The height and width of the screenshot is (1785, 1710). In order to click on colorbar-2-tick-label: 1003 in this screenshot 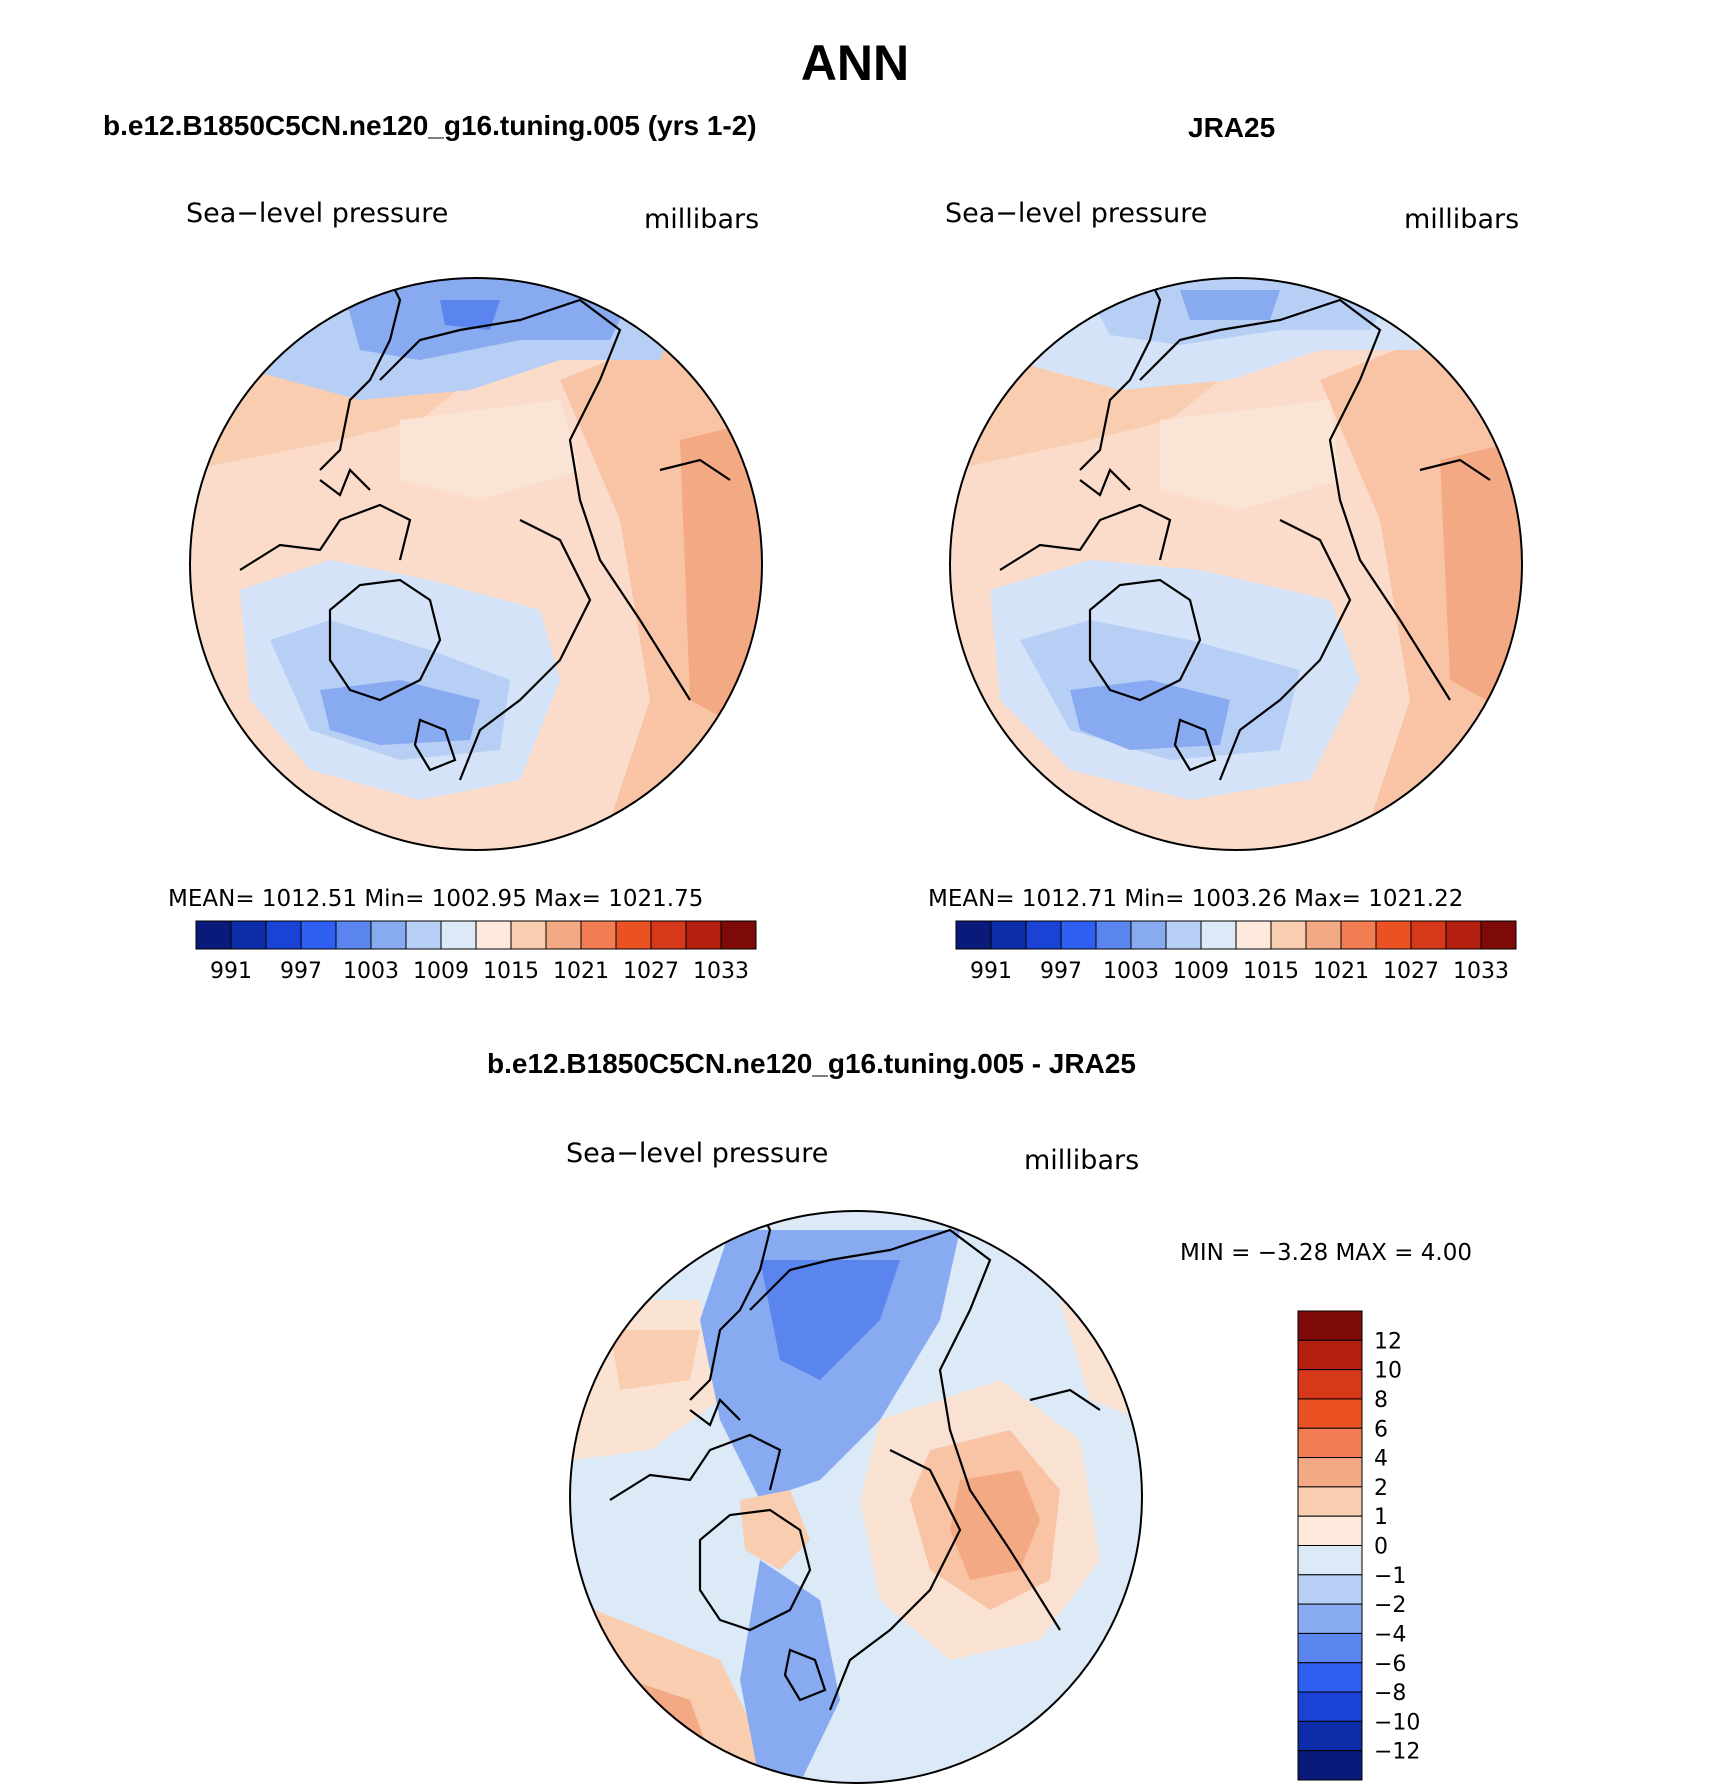, I will do `click(1131, 971)`.